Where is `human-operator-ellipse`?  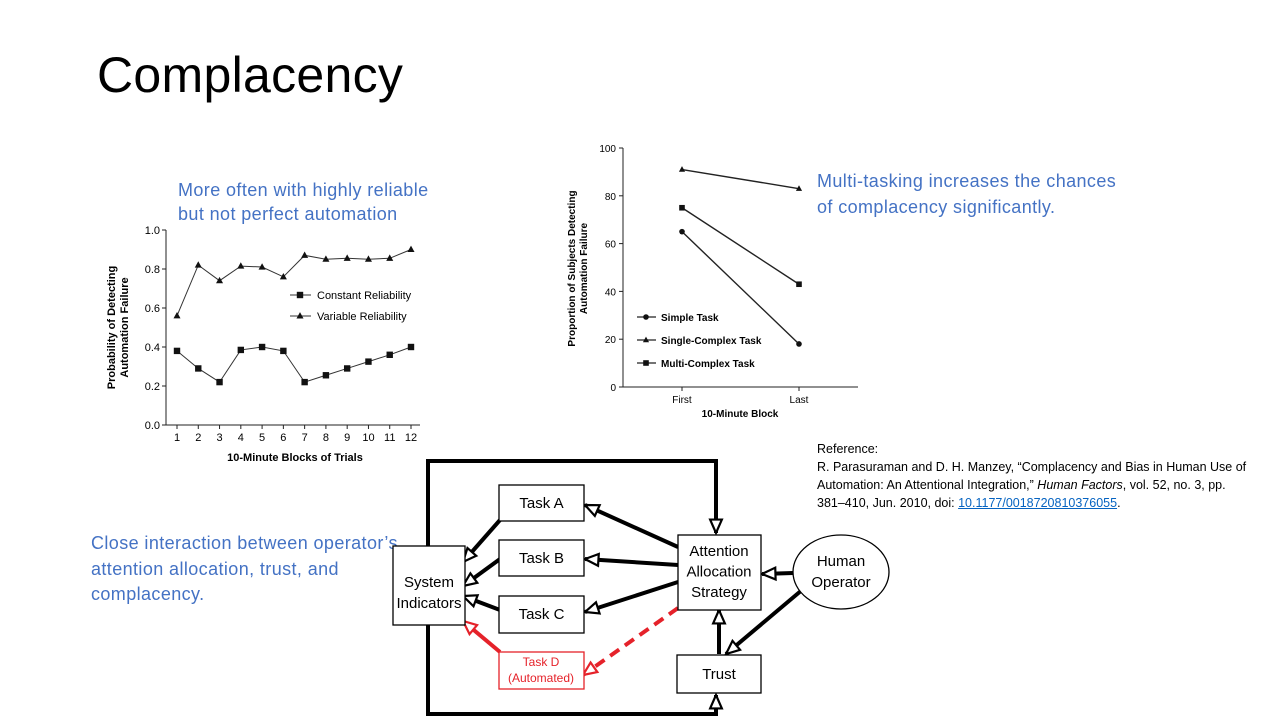 human-operator-ellipse is located at coordinates (841, 572).